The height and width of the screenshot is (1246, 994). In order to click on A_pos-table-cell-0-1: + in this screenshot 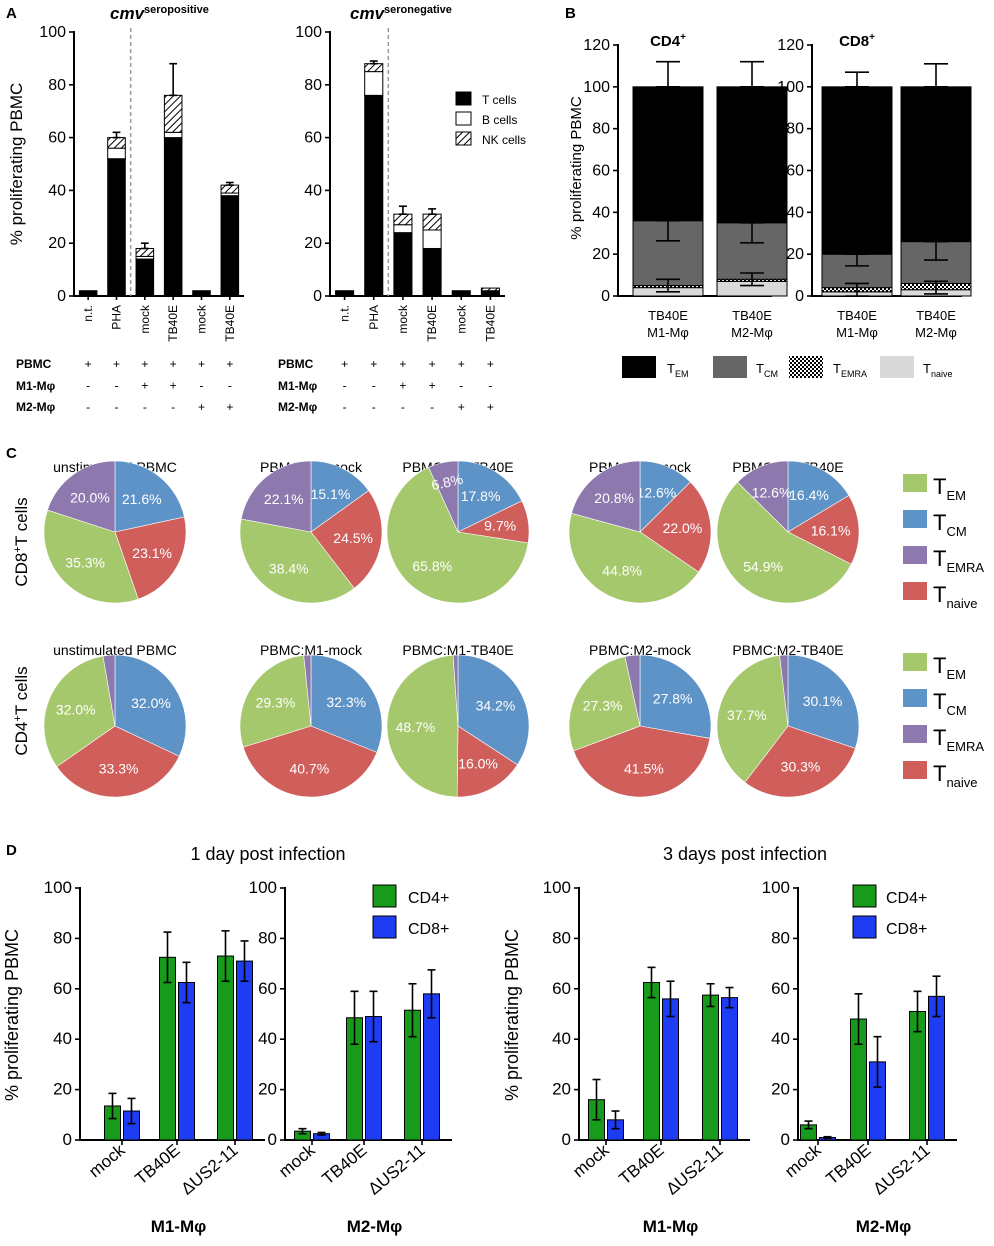, I will do `click(116, 364)`.